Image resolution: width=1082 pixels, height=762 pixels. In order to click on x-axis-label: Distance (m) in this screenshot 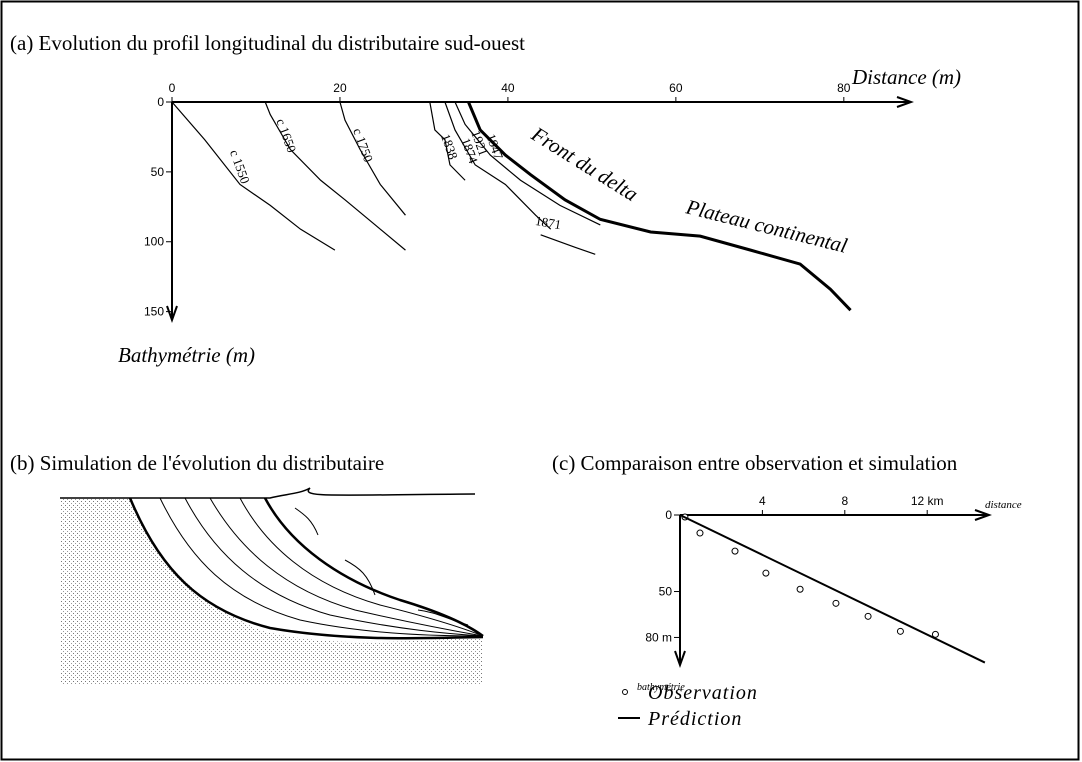, I will do `click(906, 77)`.